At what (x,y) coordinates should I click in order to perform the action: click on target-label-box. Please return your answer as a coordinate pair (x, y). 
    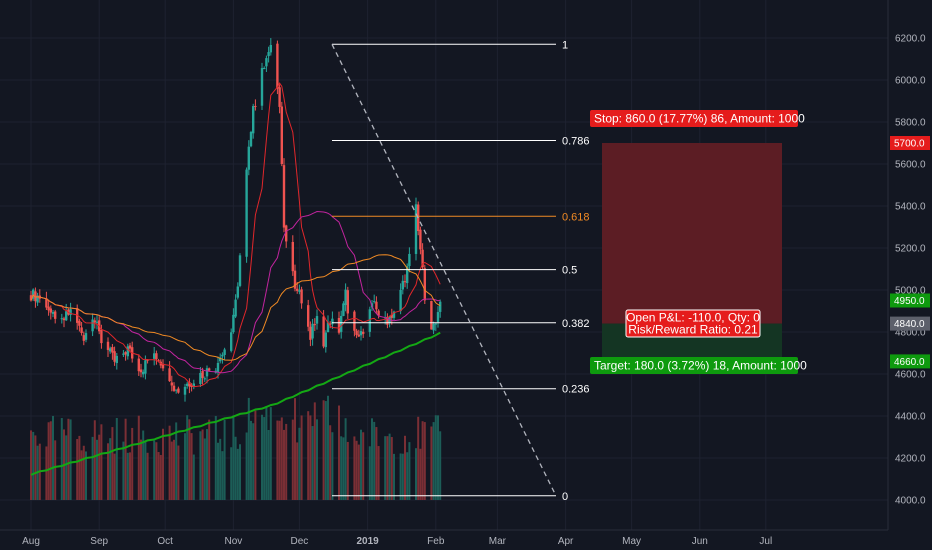
    Looking at the image, I should click on (694, 365).